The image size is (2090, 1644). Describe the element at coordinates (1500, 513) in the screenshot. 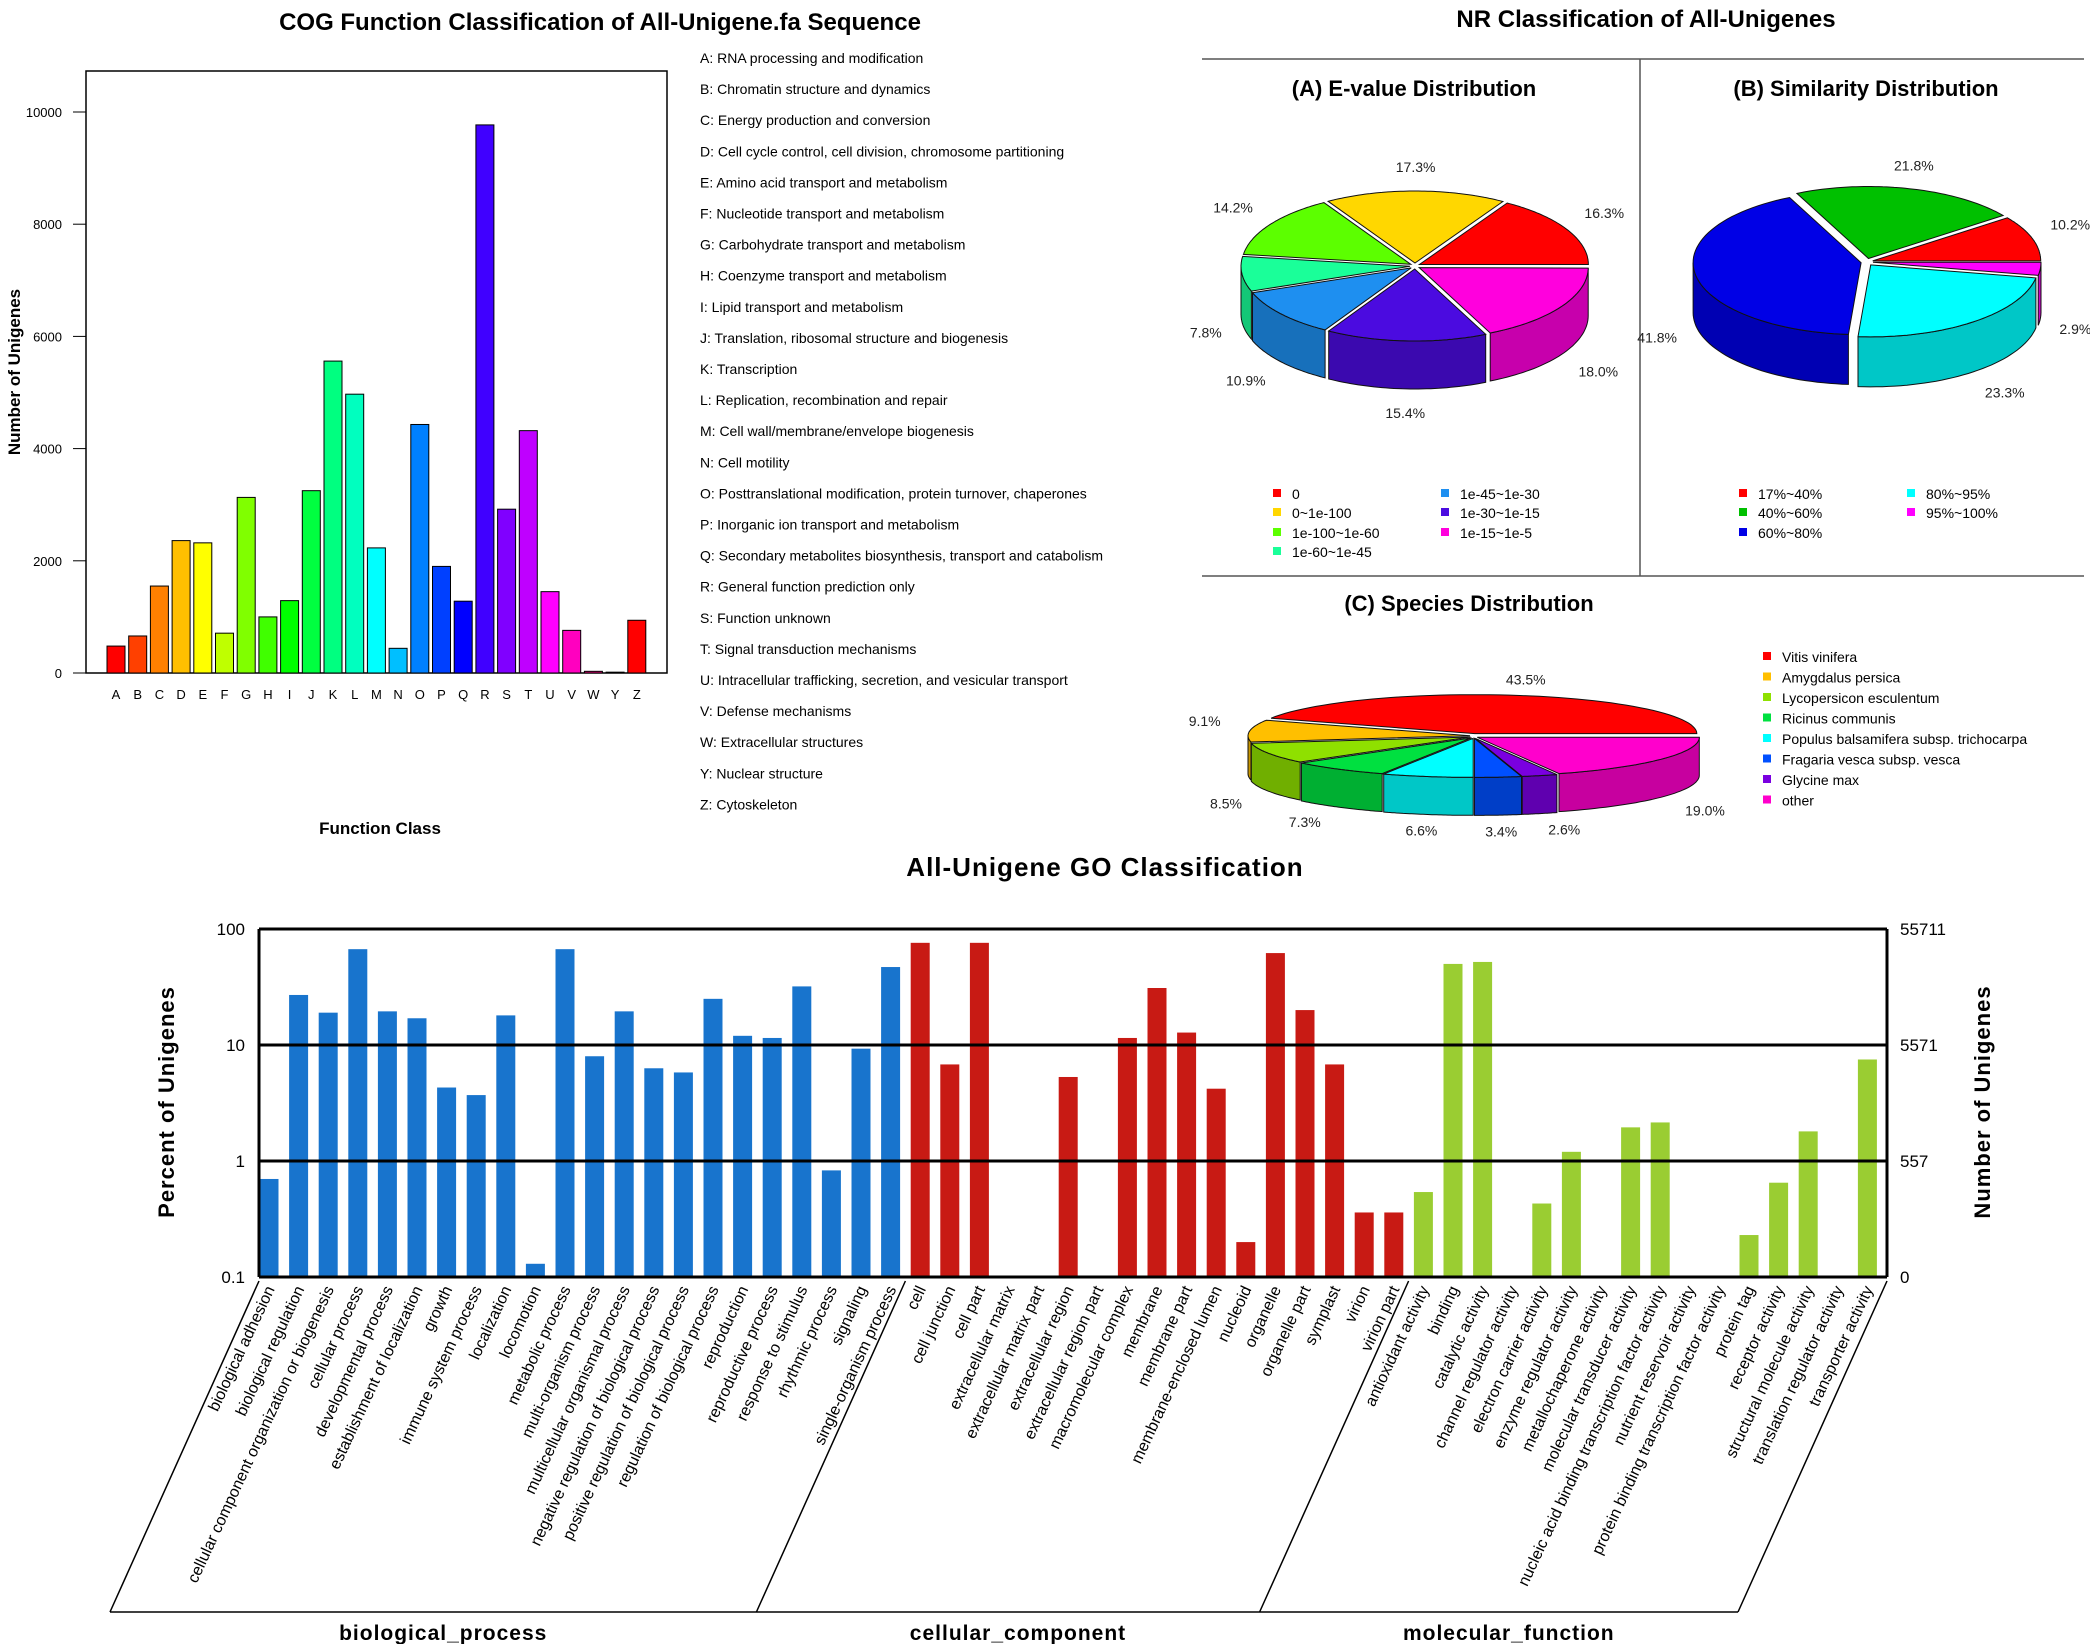

I see `legend-label: 1e-30~1e-15` at that location.